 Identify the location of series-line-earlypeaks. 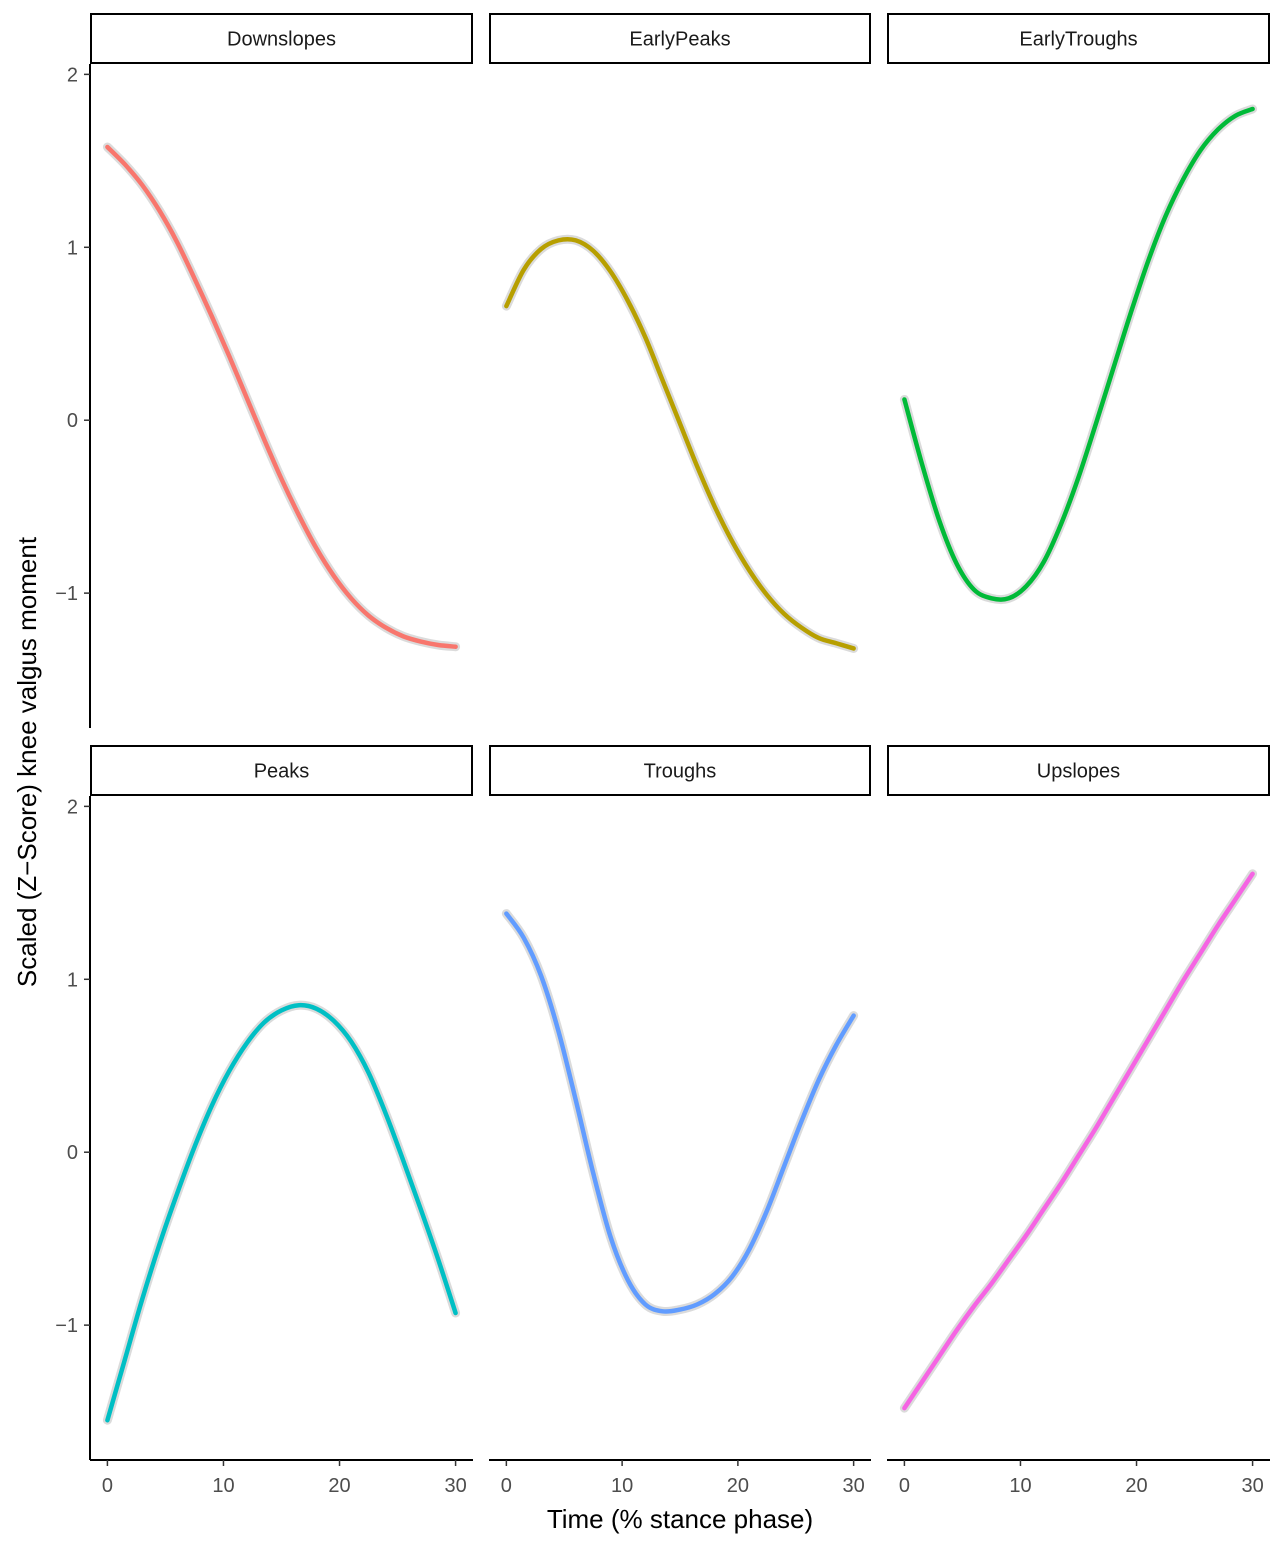
(680, 443).